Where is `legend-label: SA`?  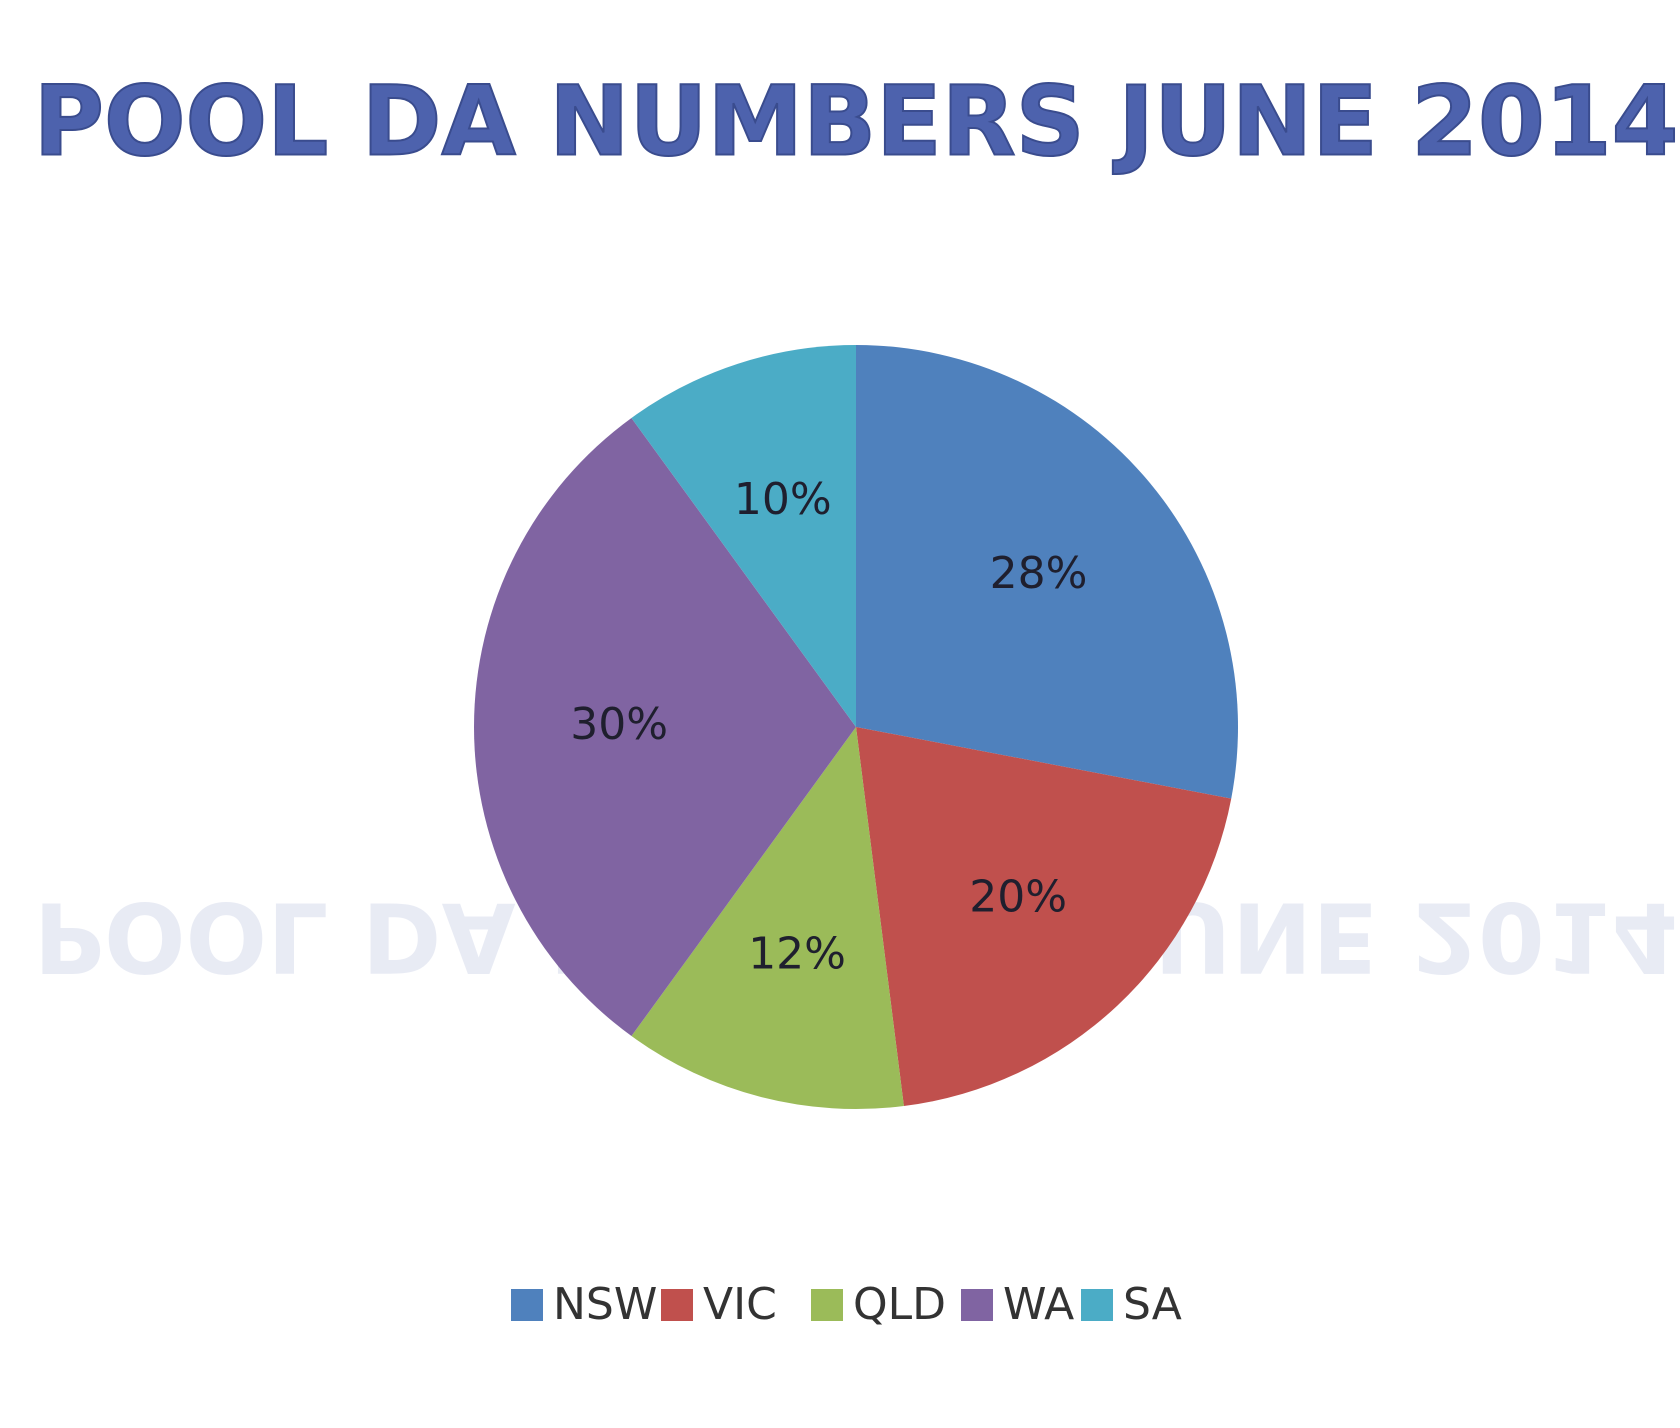
legend-label: SA is located at coordinates (1152, 1304).